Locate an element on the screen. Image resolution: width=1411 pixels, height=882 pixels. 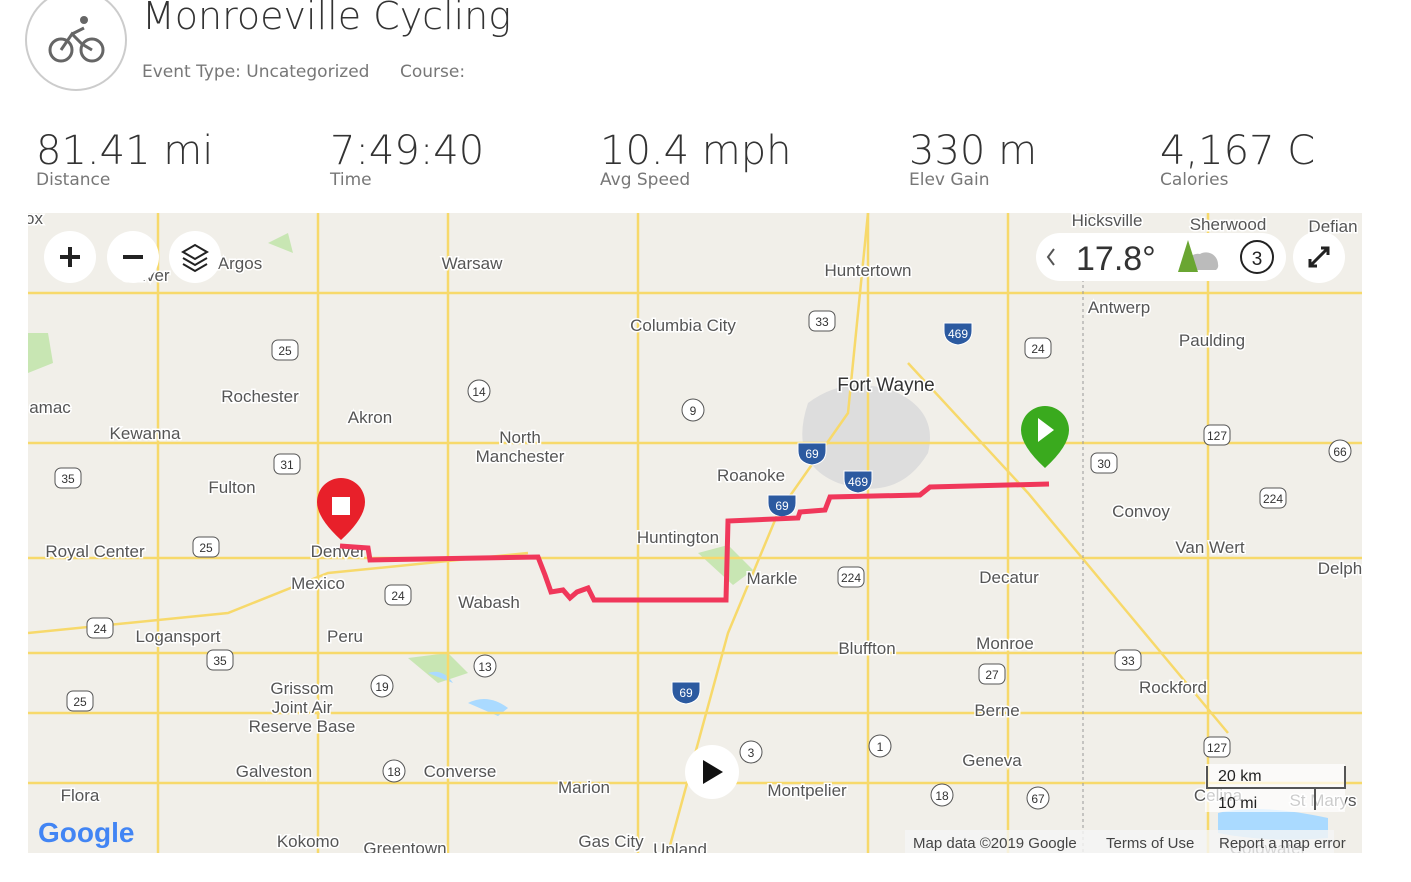
shield-label: 13 is located at coordinates (485, 667).